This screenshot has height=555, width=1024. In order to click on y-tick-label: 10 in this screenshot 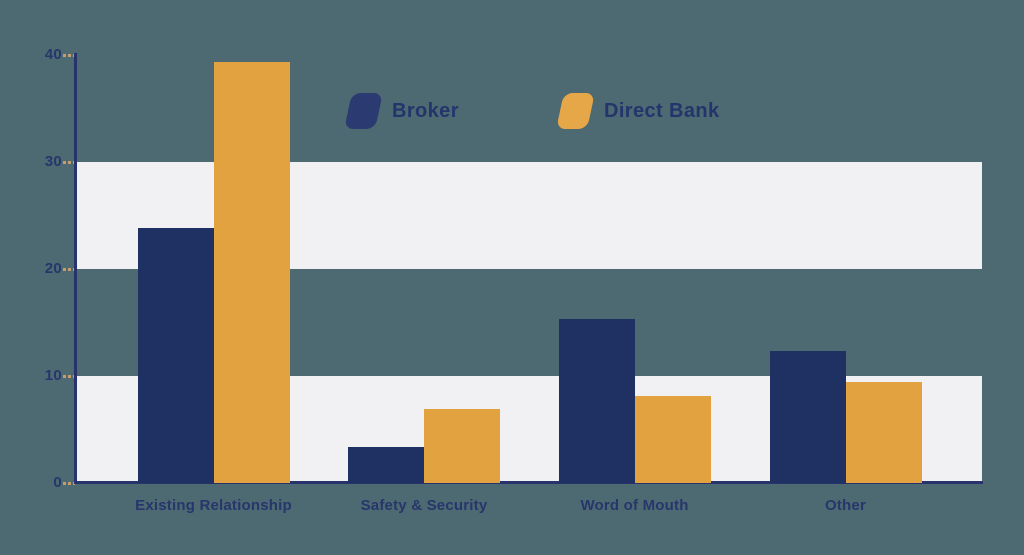, I will do `click(53, 375)`.